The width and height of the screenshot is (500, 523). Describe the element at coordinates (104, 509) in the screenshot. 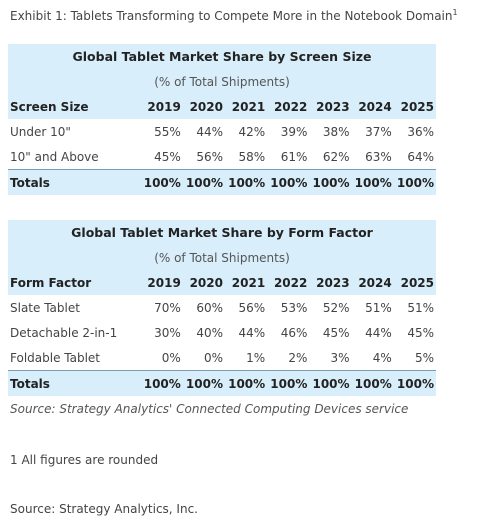

I see `source-note: Source: Strategy Analytics, Inc.` at that location.